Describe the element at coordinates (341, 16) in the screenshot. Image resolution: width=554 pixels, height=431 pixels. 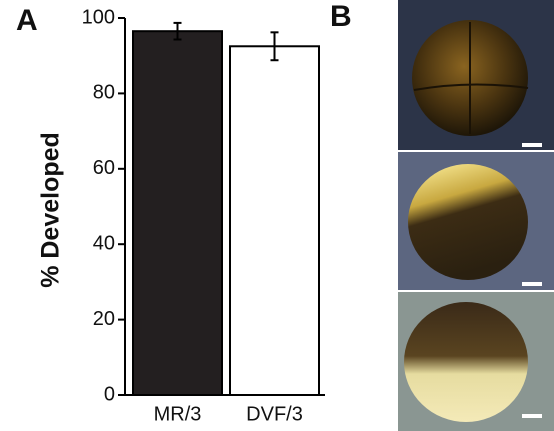
I see `panel-label: B` at that location.